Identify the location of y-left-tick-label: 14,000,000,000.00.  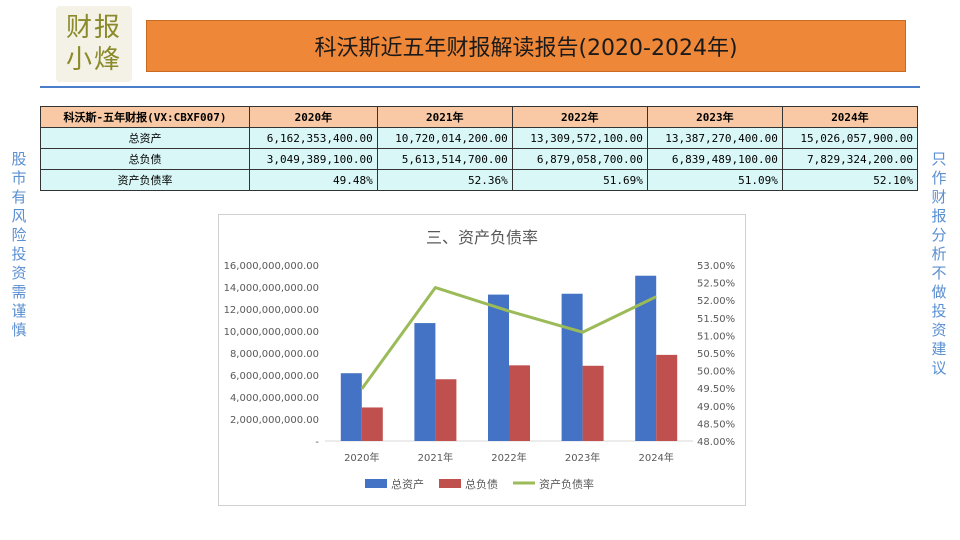
(271, 288).